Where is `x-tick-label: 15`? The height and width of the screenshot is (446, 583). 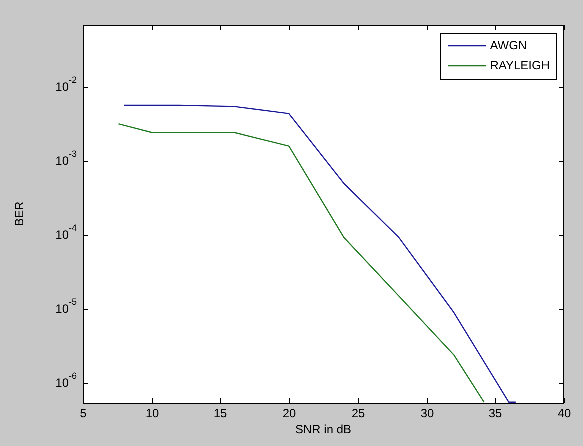 x-tick-label: 15 is located at coordinates (221, 413).